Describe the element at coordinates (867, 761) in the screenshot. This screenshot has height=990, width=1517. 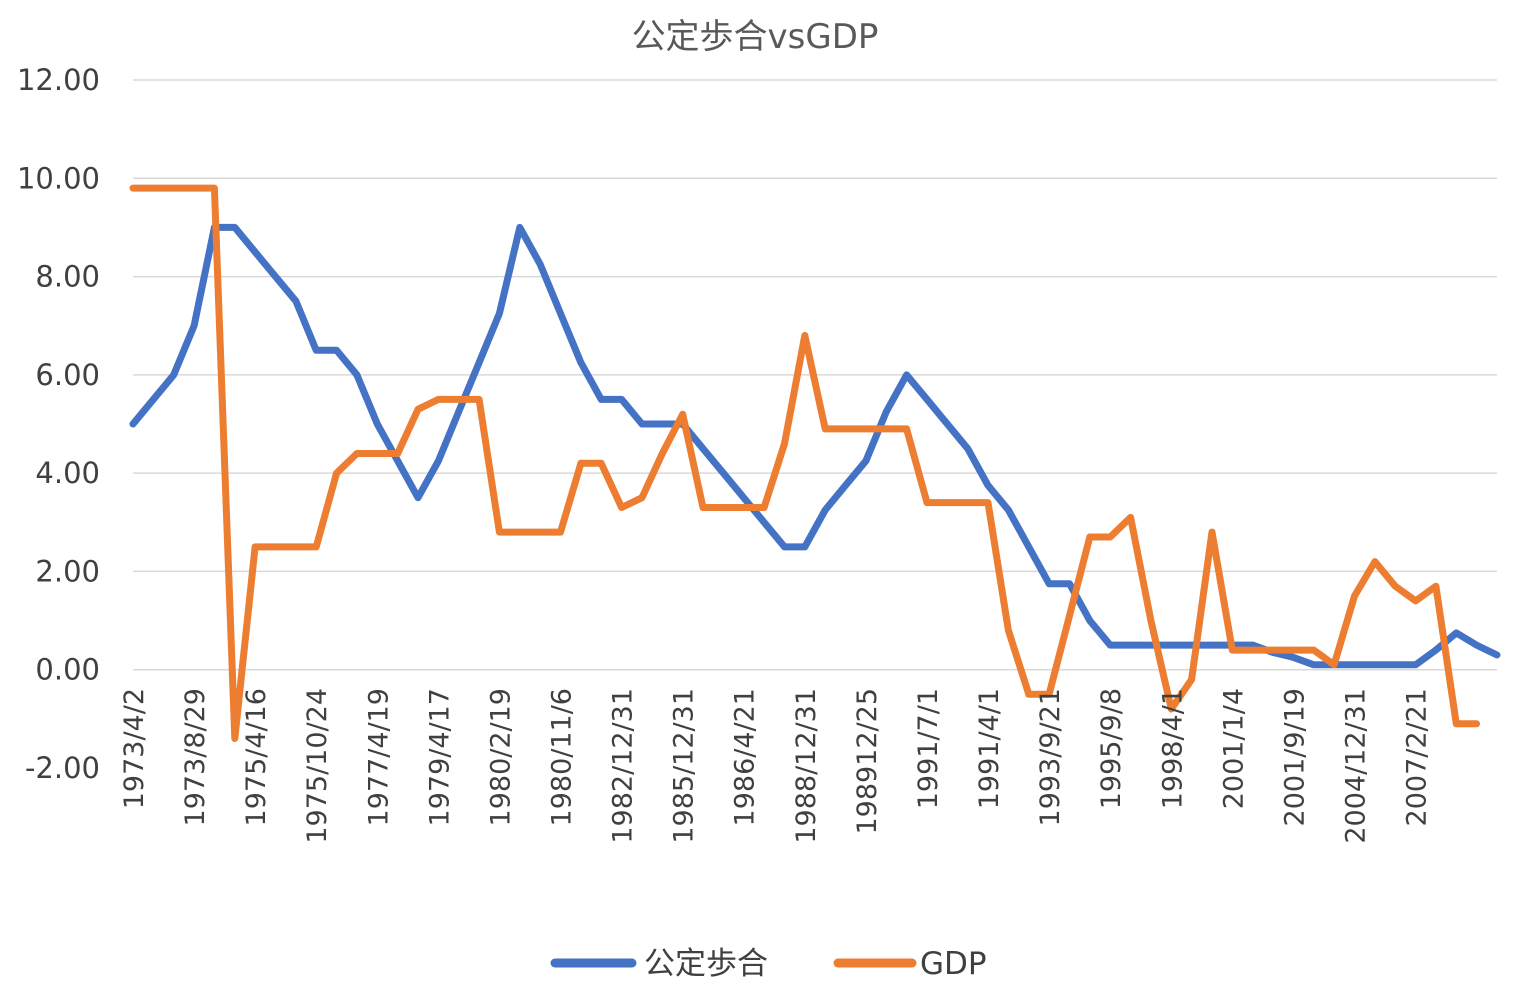
I see `x-tick-label: 198912/25` at that location.